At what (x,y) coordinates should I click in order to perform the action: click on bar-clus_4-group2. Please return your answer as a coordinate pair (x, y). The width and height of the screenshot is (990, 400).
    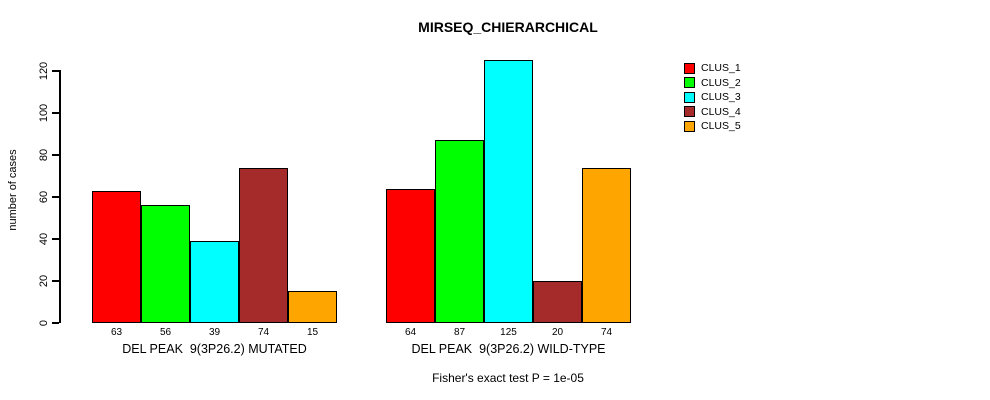
    Looking at the image, I should click on (557, 302).